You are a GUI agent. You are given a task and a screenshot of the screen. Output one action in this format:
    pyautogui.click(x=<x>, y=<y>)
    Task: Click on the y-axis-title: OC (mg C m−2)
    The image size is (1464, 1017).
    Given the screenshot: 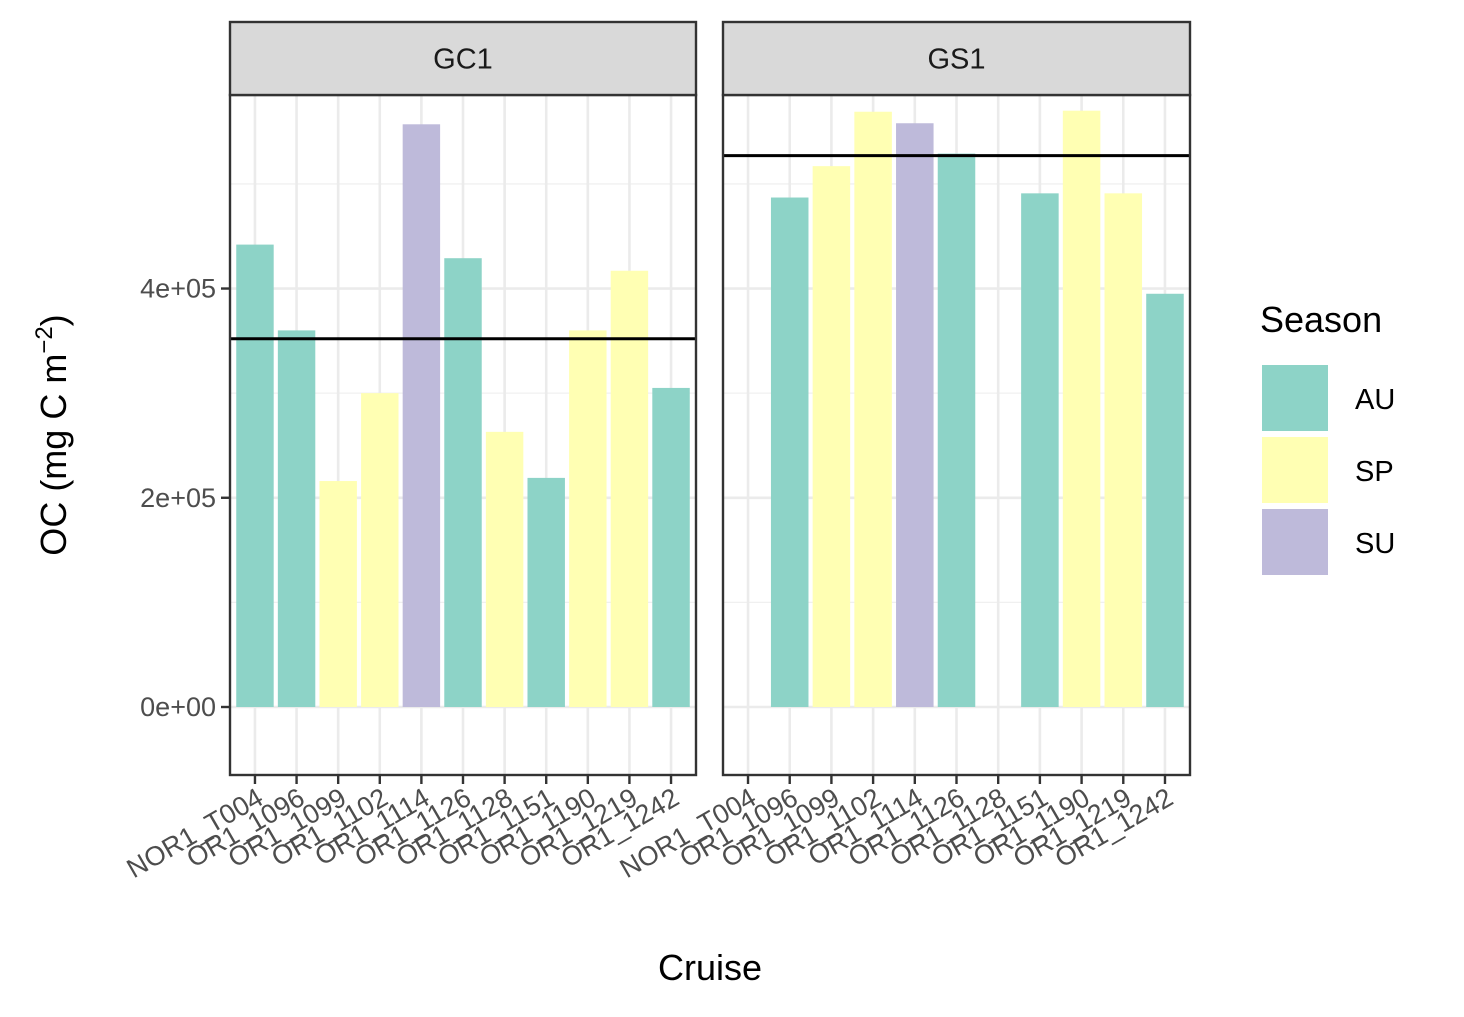 What is the action you would take?
    pyautogui.click(x=52, y=434)
    